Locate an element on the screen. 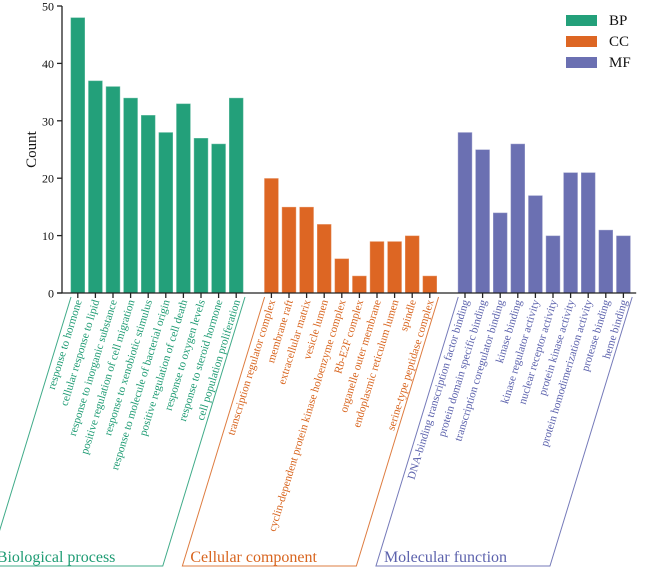 The image size is (647, 572). legend-swatch-cc is located at coordinates (581, 41).